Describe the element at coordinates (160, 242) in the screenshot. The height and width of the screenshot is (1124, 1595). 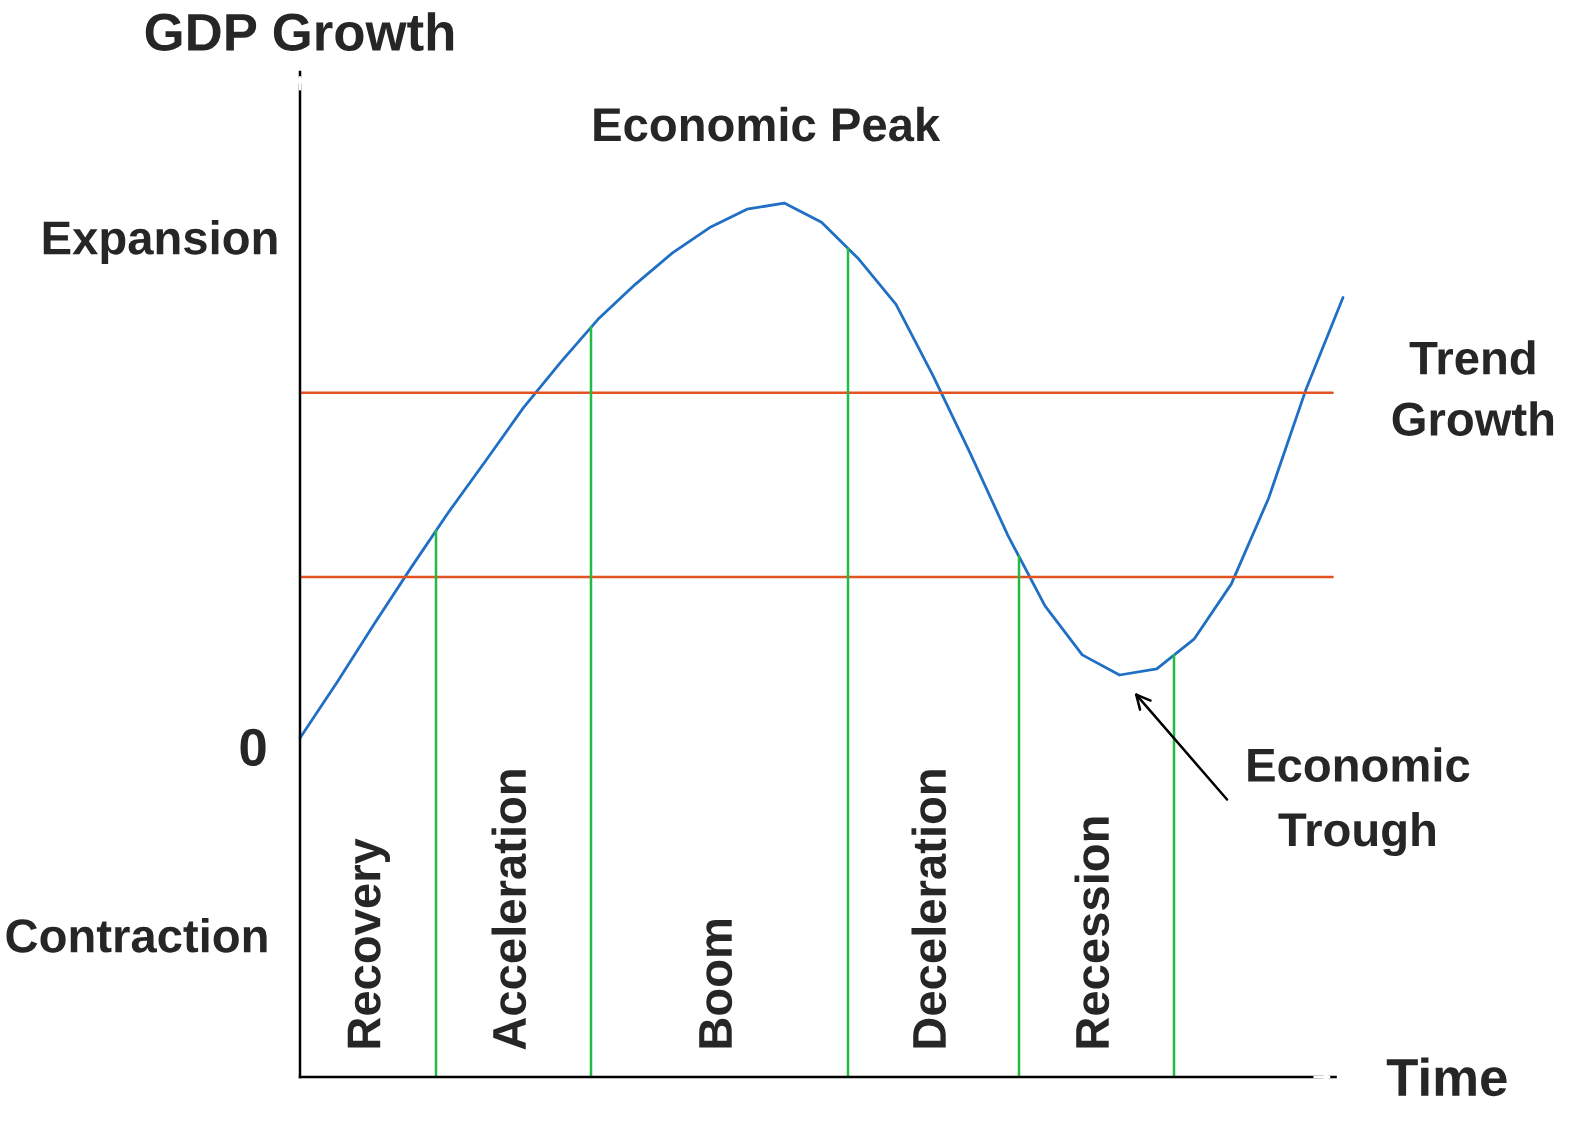
I see `text: Expansion` at that location.